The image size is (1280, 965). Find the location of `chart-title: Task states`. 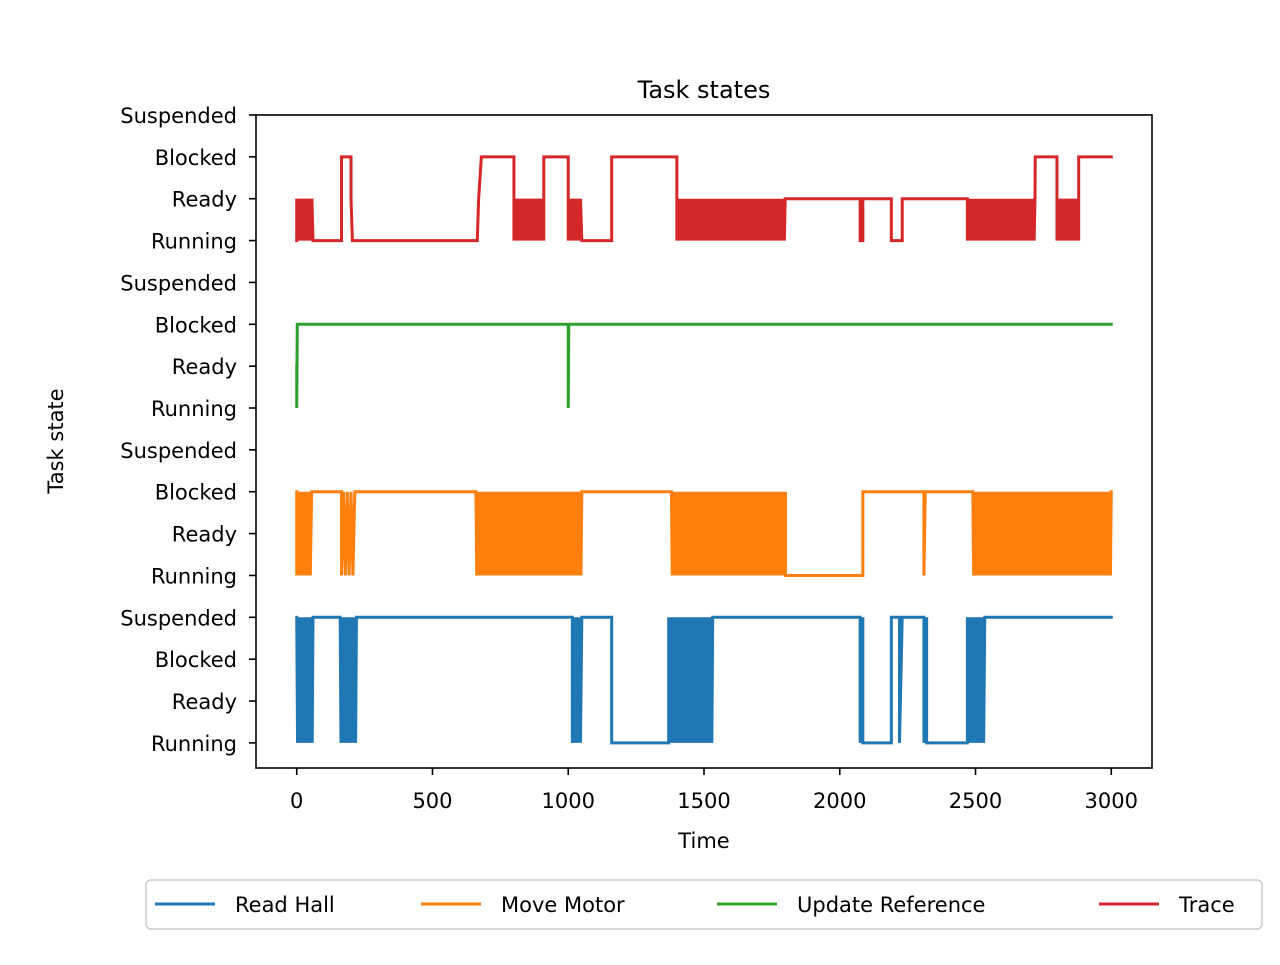

chart-title: Task states is located at coordinates (704, 90).